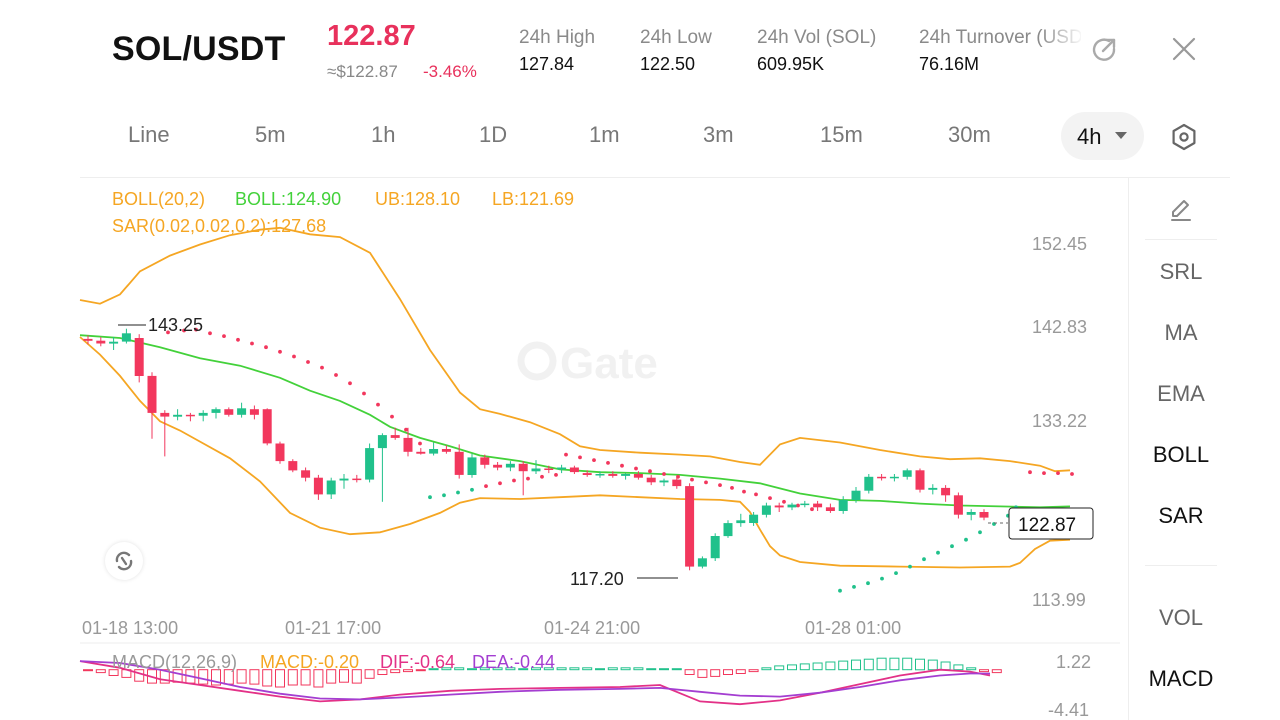 This screenshot has height=720, width=1280. I want to click on tab-4h-selected: 4h, so click(1102, 136).